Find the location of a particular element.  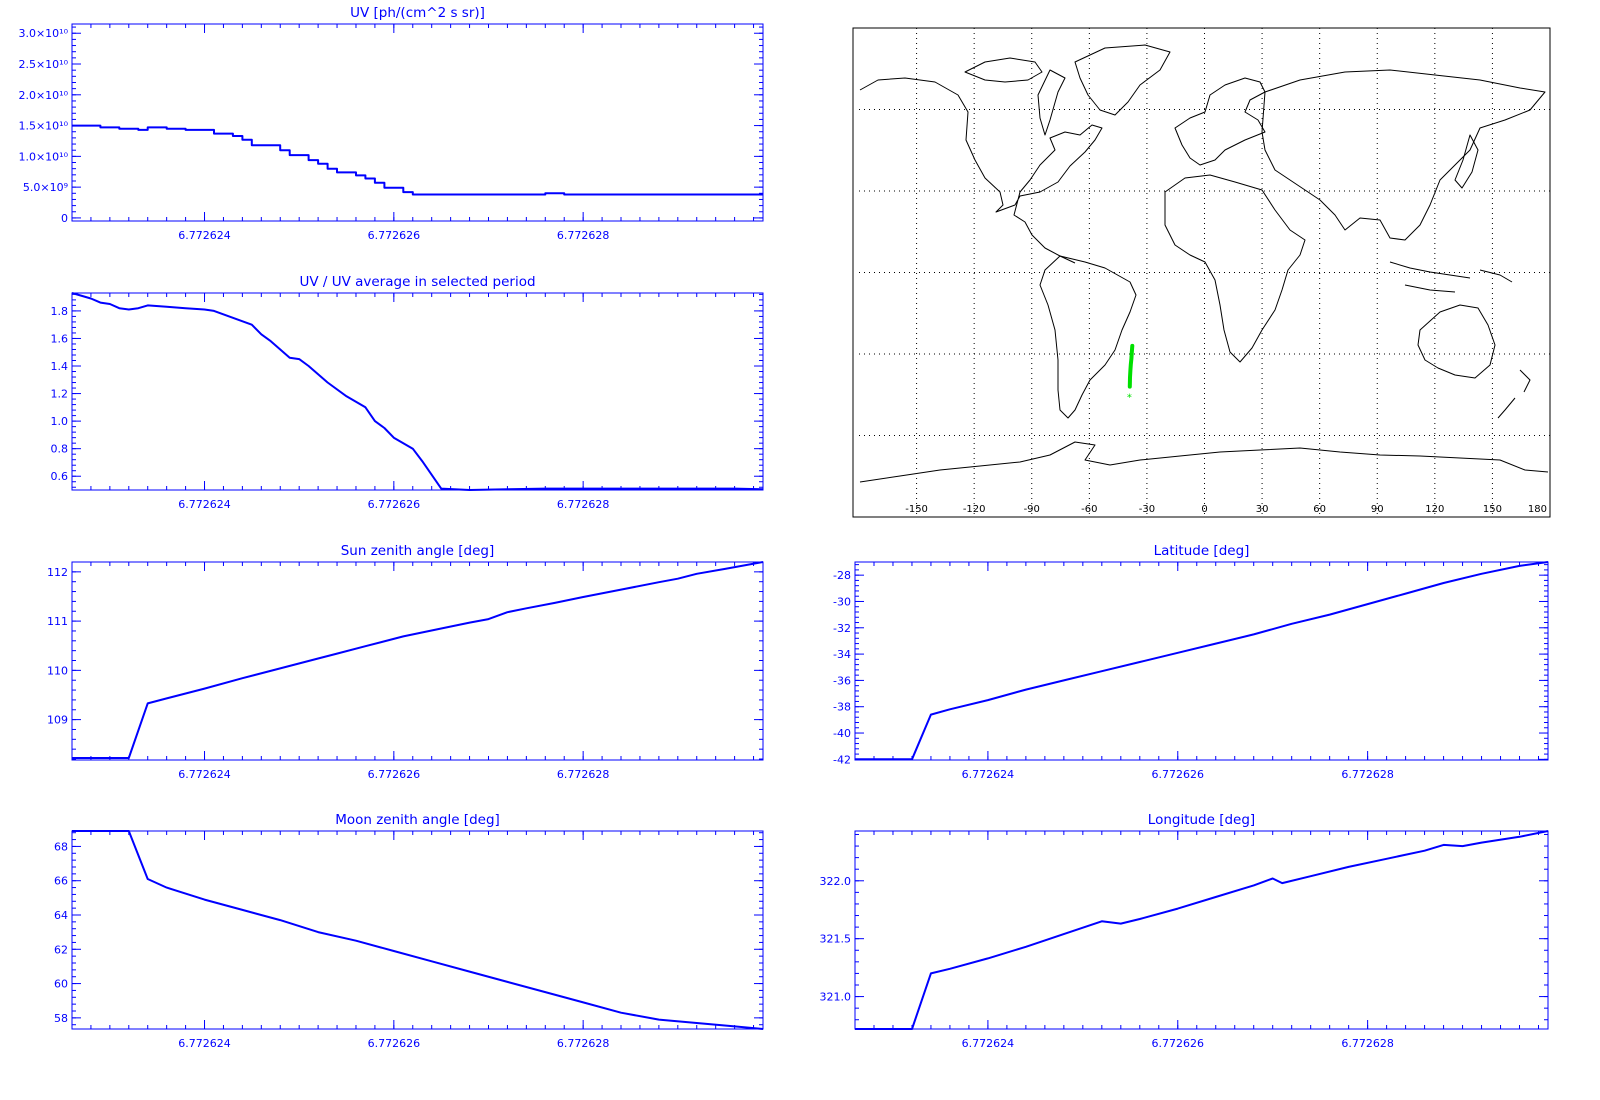

y-tick-label: 321.0 is located at coordinates (836, 997).